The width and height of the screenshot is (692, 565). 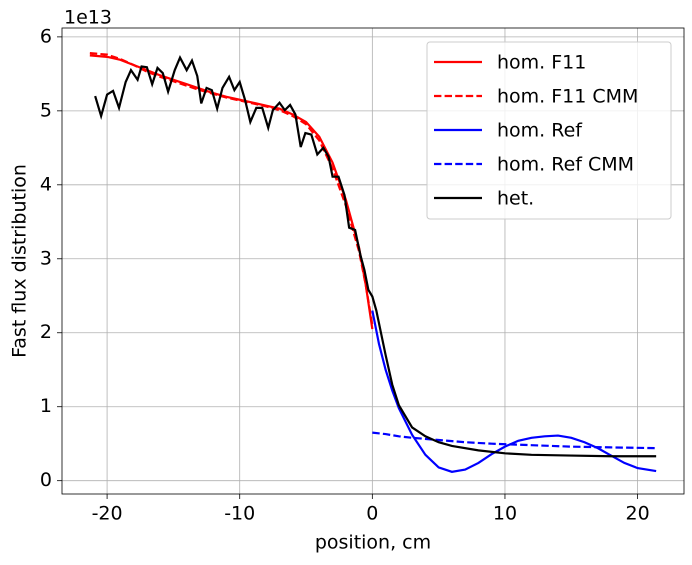 I want to click on y-axis-label: Fast flux distribution, so click(x=20, y=261).